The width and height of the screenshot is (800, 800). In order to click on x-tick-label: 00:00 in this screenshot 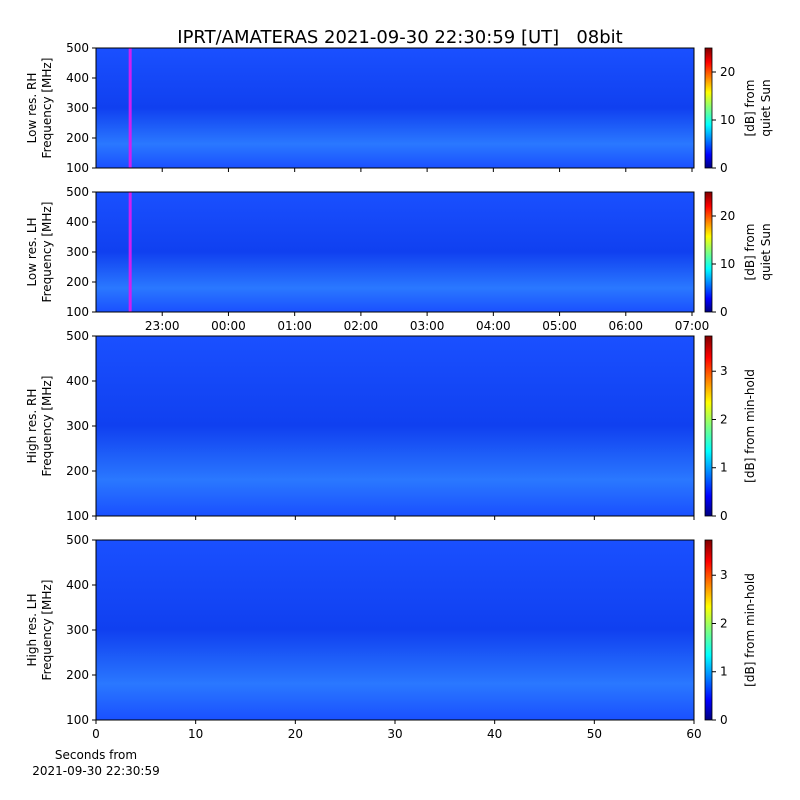, I will do `click(228, 326)`.